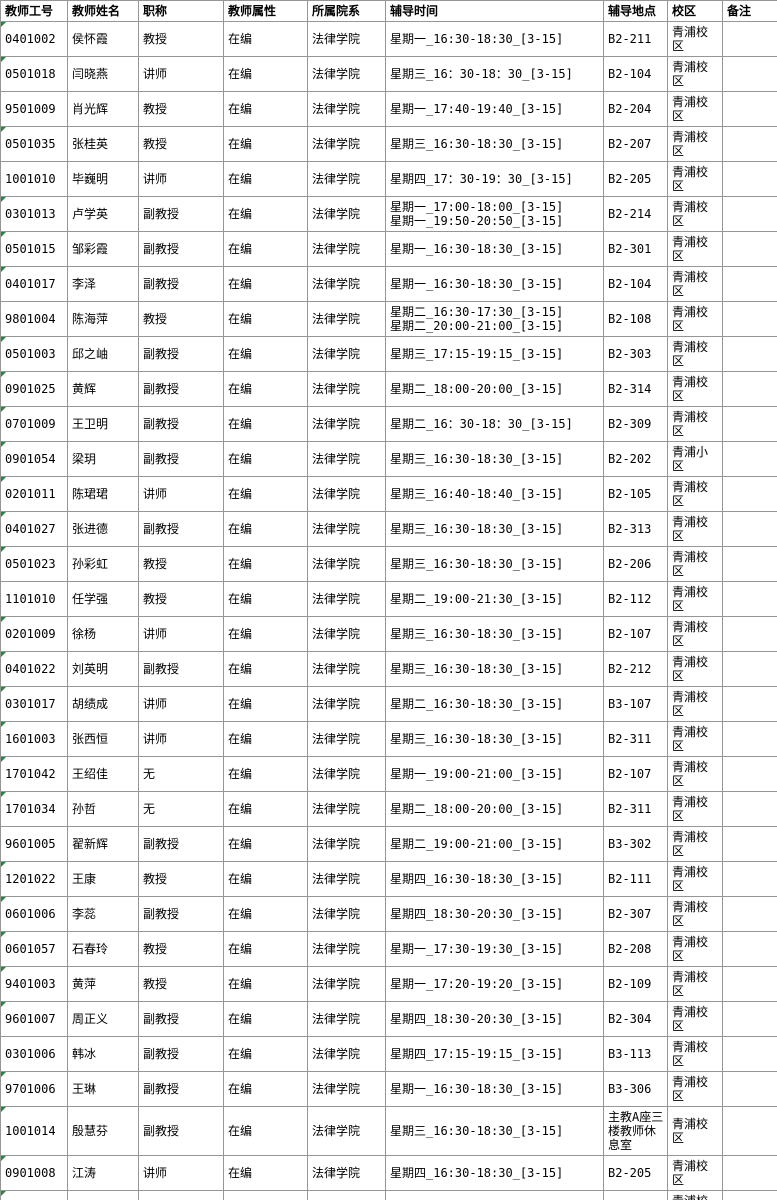 Image resolution: width=777 pixels, height=1200 pixels. I want to click on teacher-id-value: 0401027, so click(30, 529).